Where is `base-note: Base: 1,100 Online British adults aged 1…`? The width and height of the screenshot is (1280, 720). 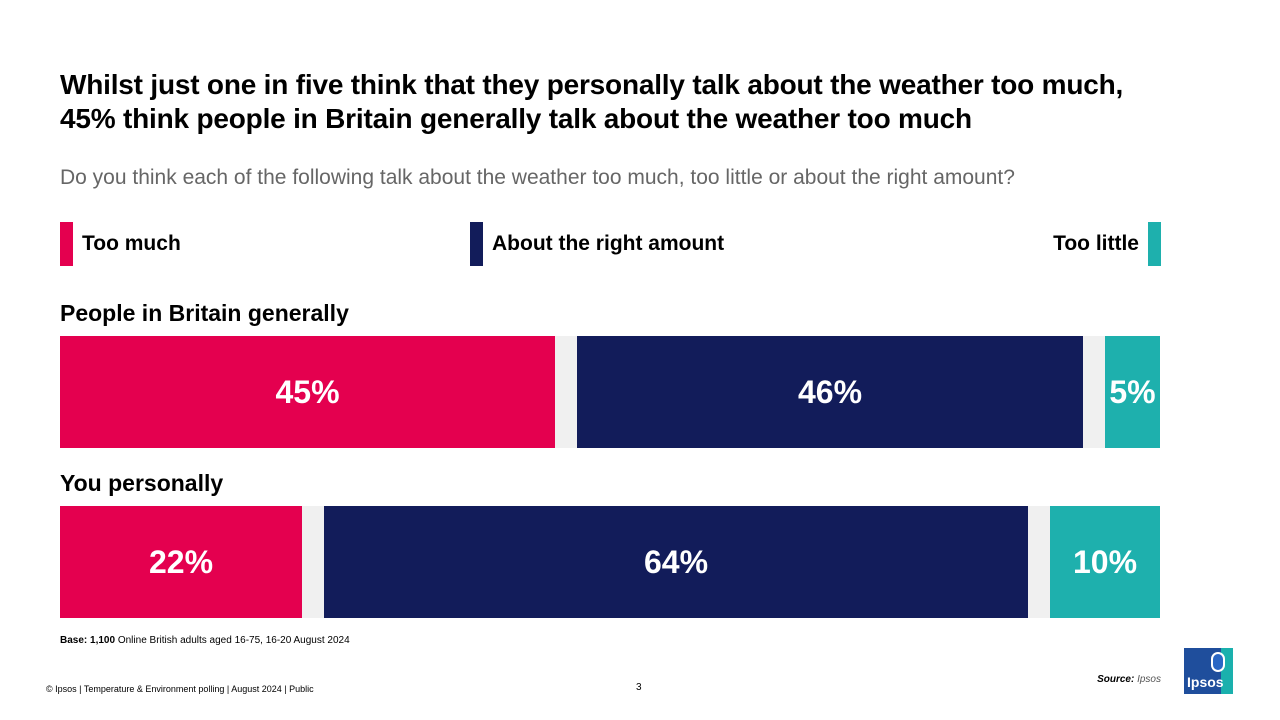 base-note: Base: 1,100 Online British adults aged 1… is located at coordinates (205, 640).